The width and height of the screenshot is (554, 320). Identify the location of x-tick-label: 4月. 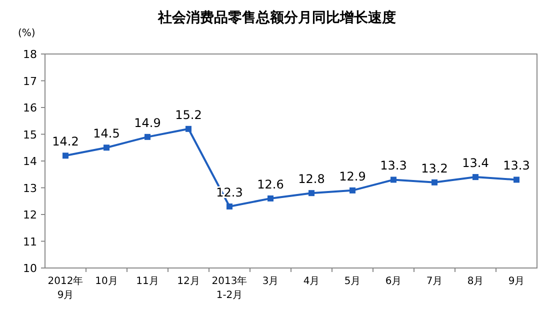
(311, 281).